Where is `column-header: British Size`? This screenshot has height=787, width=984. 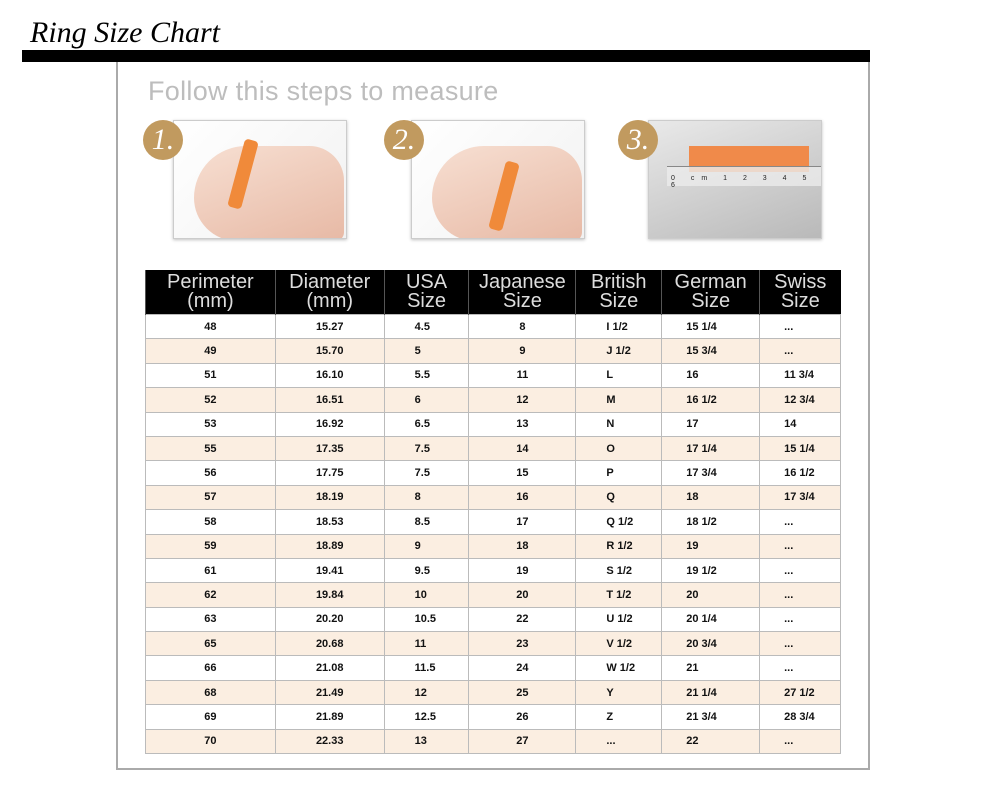
column-header: British Size is located at coordinates (618, 292).